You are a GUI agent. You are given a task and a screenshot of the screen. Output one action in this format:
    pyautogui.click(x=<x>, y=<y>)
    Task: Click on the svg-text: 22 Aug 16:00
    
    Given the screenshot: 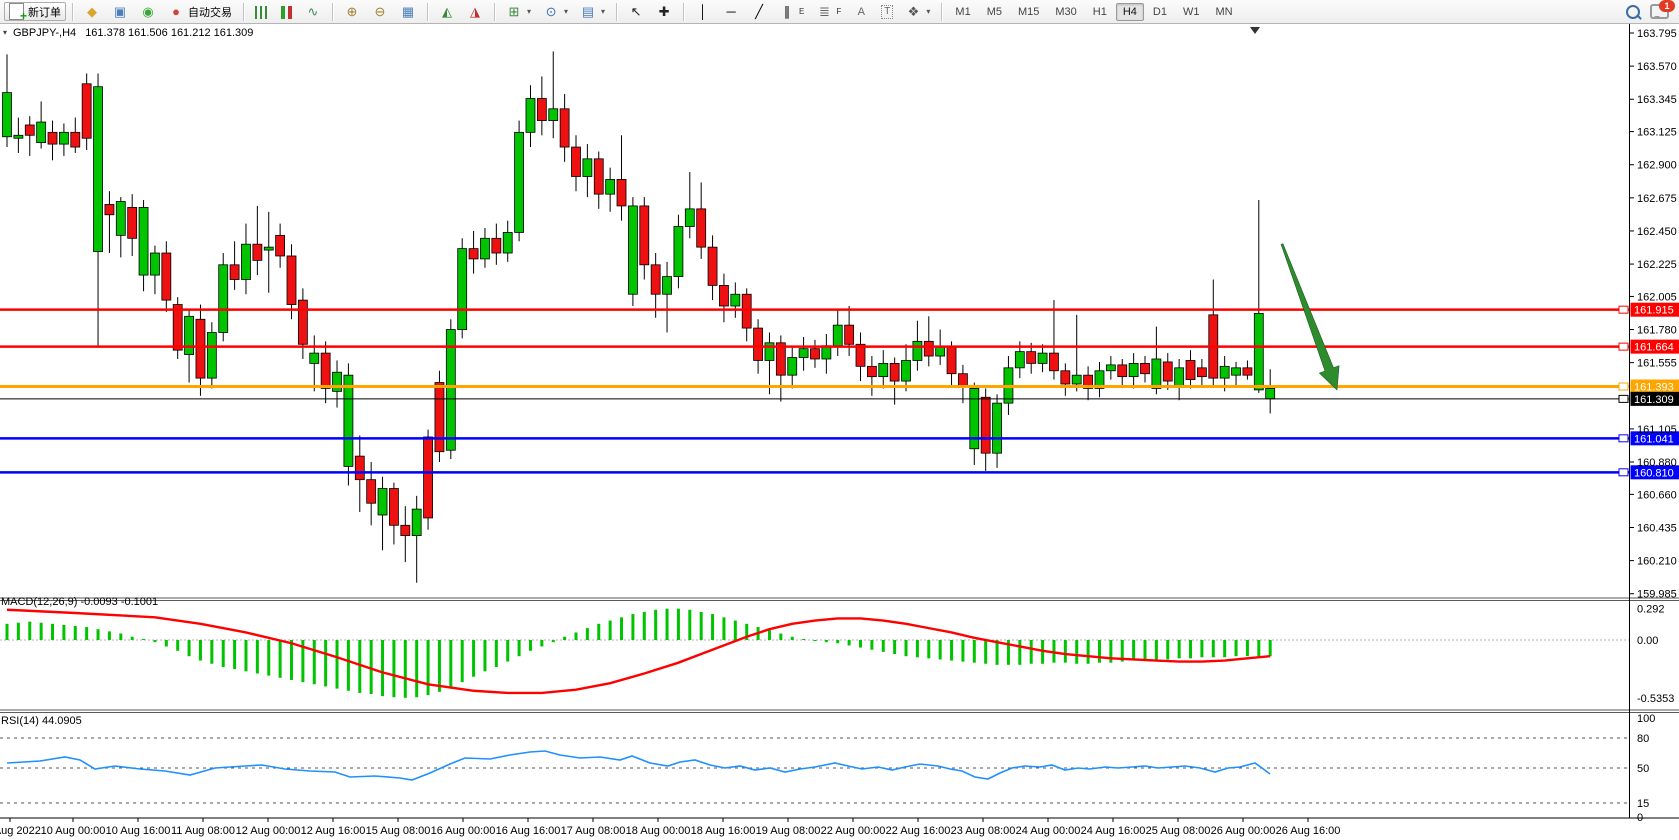 What is the action you would take?
    pyautogui.click(x=918, y=831)
    